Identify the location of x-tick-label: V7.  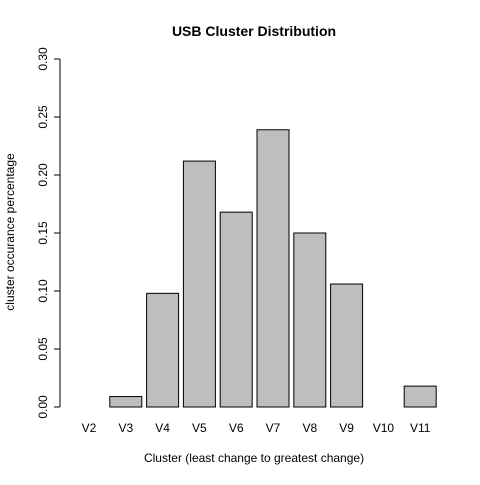
(273, 428).